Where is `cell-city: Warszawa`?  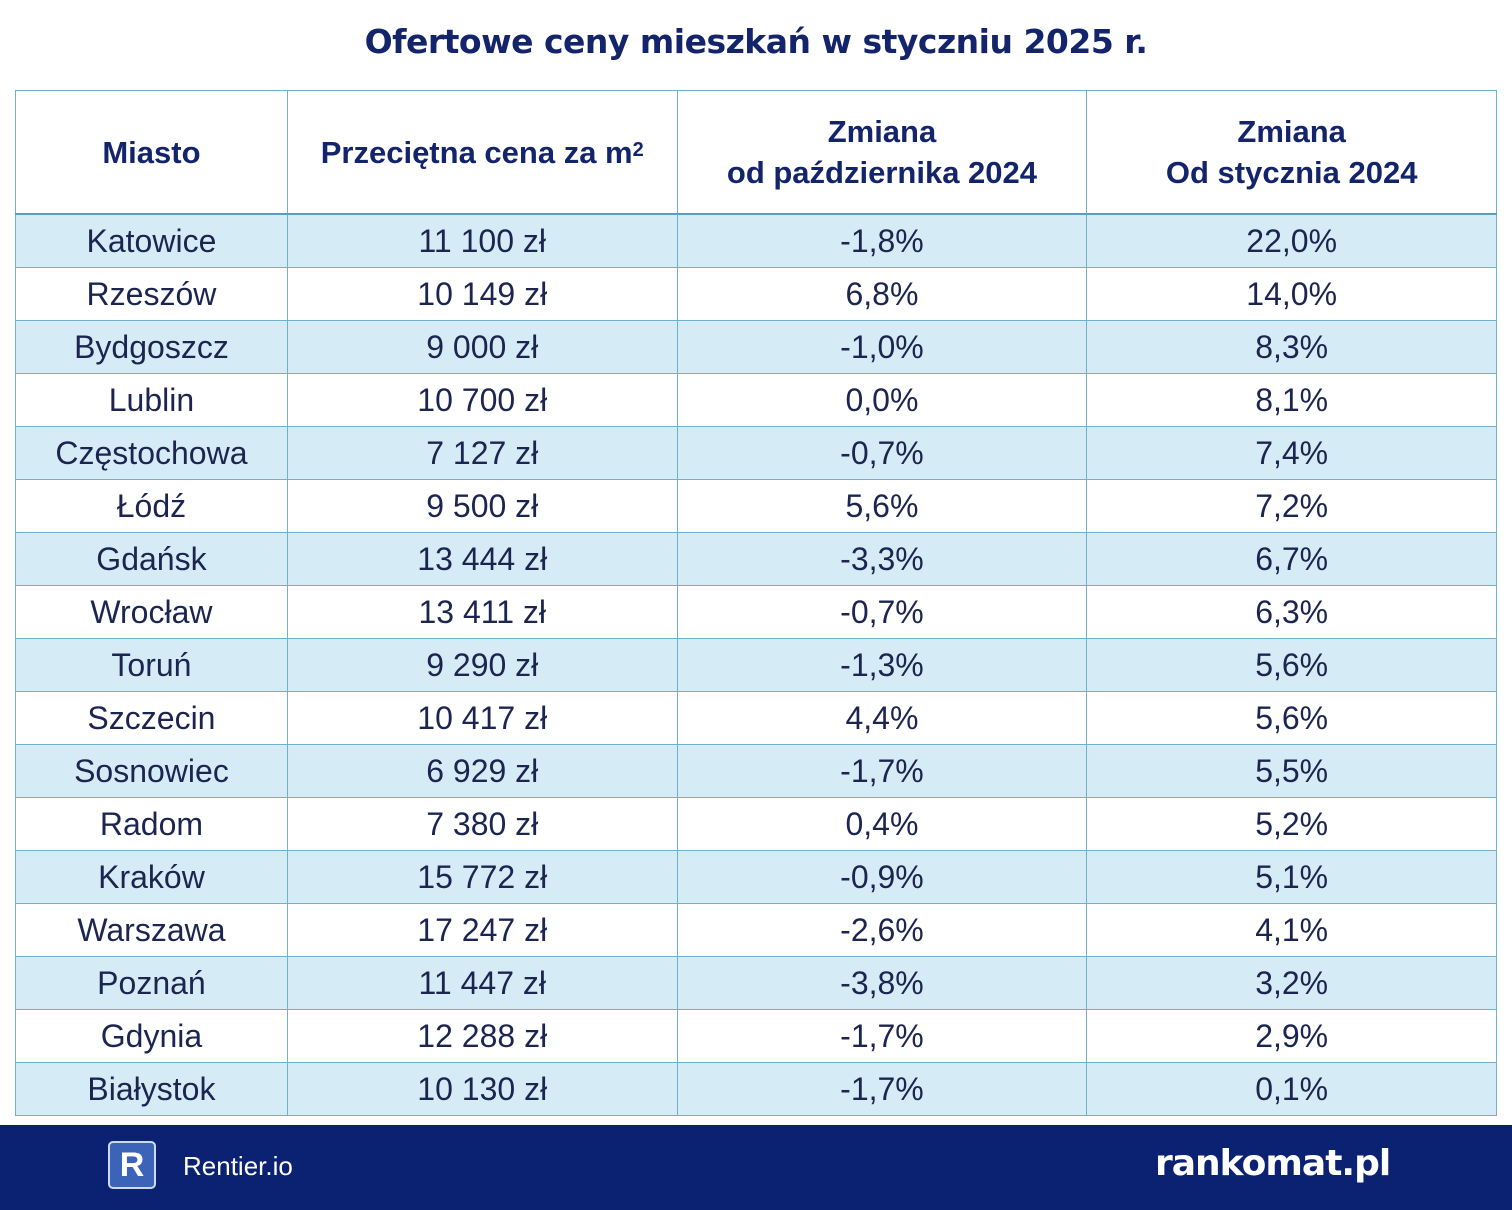
cell-city: Warszawa is located at coordinates (151, 930).